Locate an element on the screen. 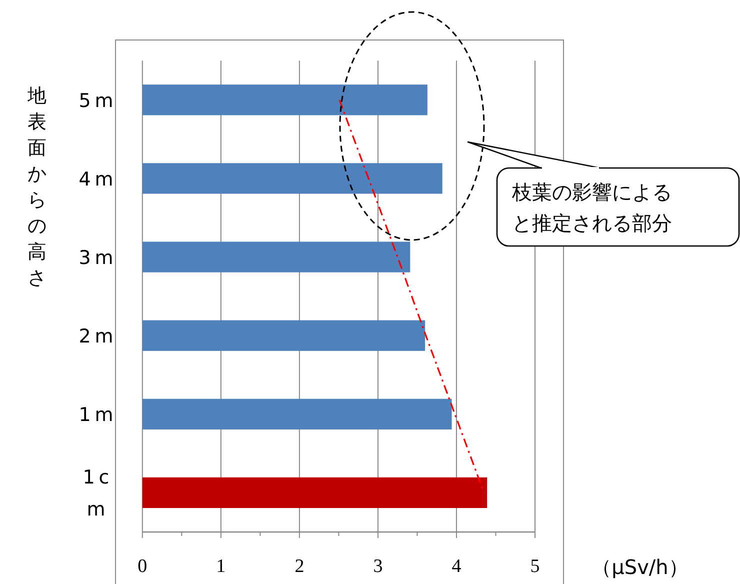  y-tick-label: 5m is located at coordinates (98, 101).